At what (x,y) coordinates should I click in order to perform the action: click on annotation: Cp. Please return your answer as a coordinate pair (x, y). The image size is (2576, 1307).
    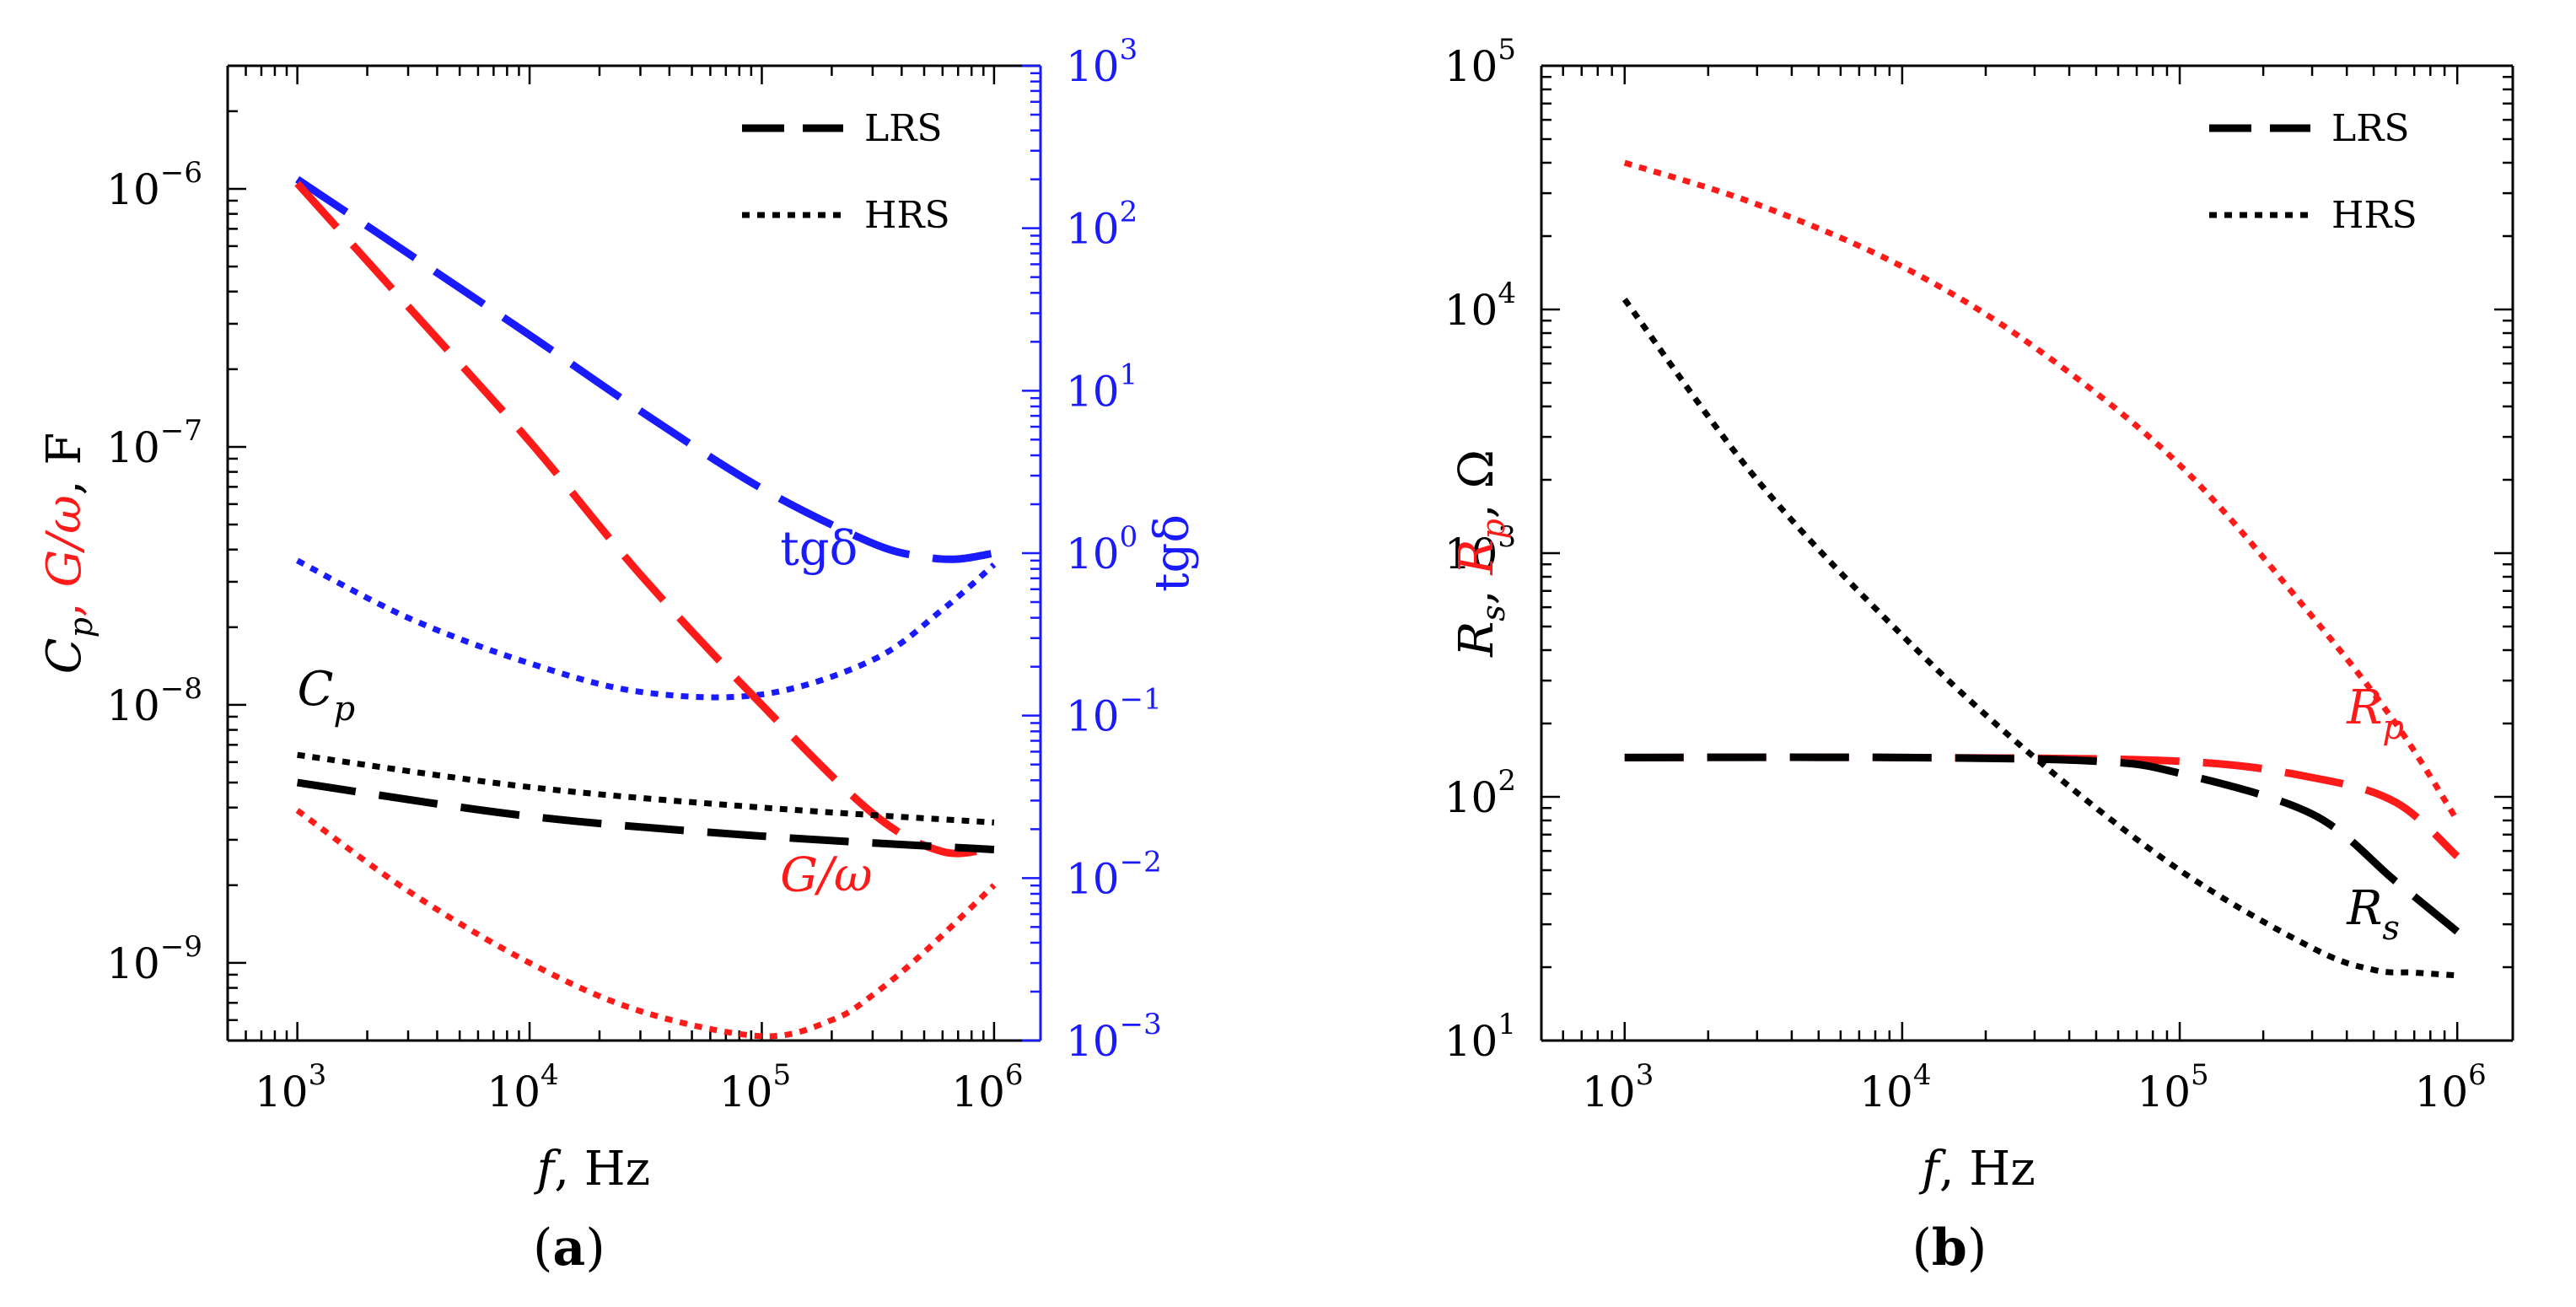
    Looking at the image, I should click on (326, 696).